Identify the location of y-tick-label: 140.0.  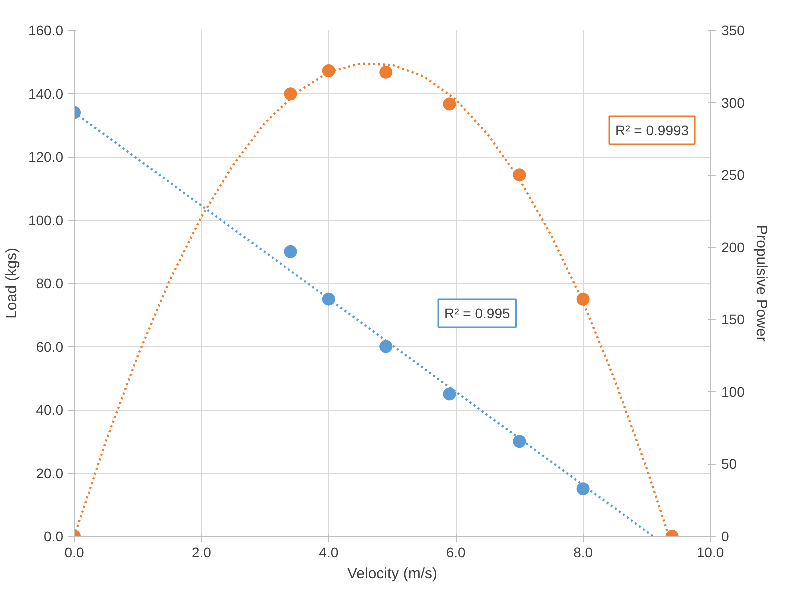
(46, 94).